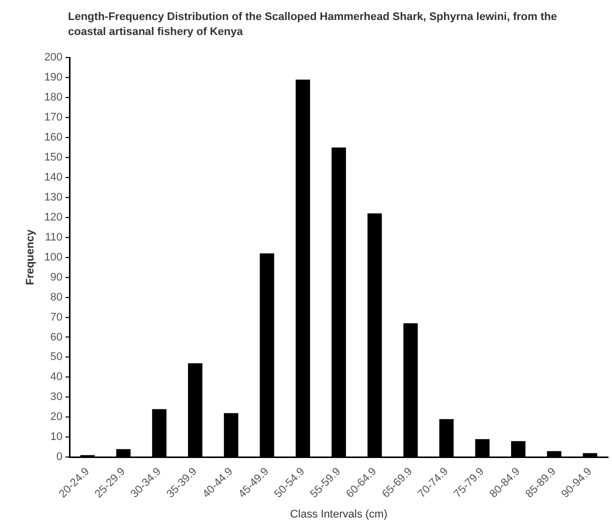  What do you see at coordinates (53, 58) in the screenshot?
I see `y-tick-label: 200` at bounding box center [53, 58].